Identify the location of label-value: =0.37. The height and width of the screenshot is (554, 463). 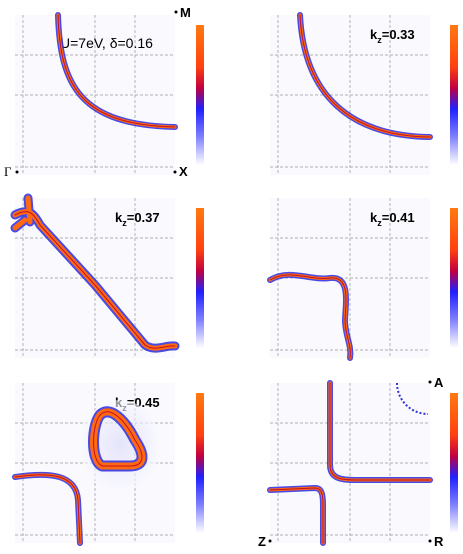
(143, 217).